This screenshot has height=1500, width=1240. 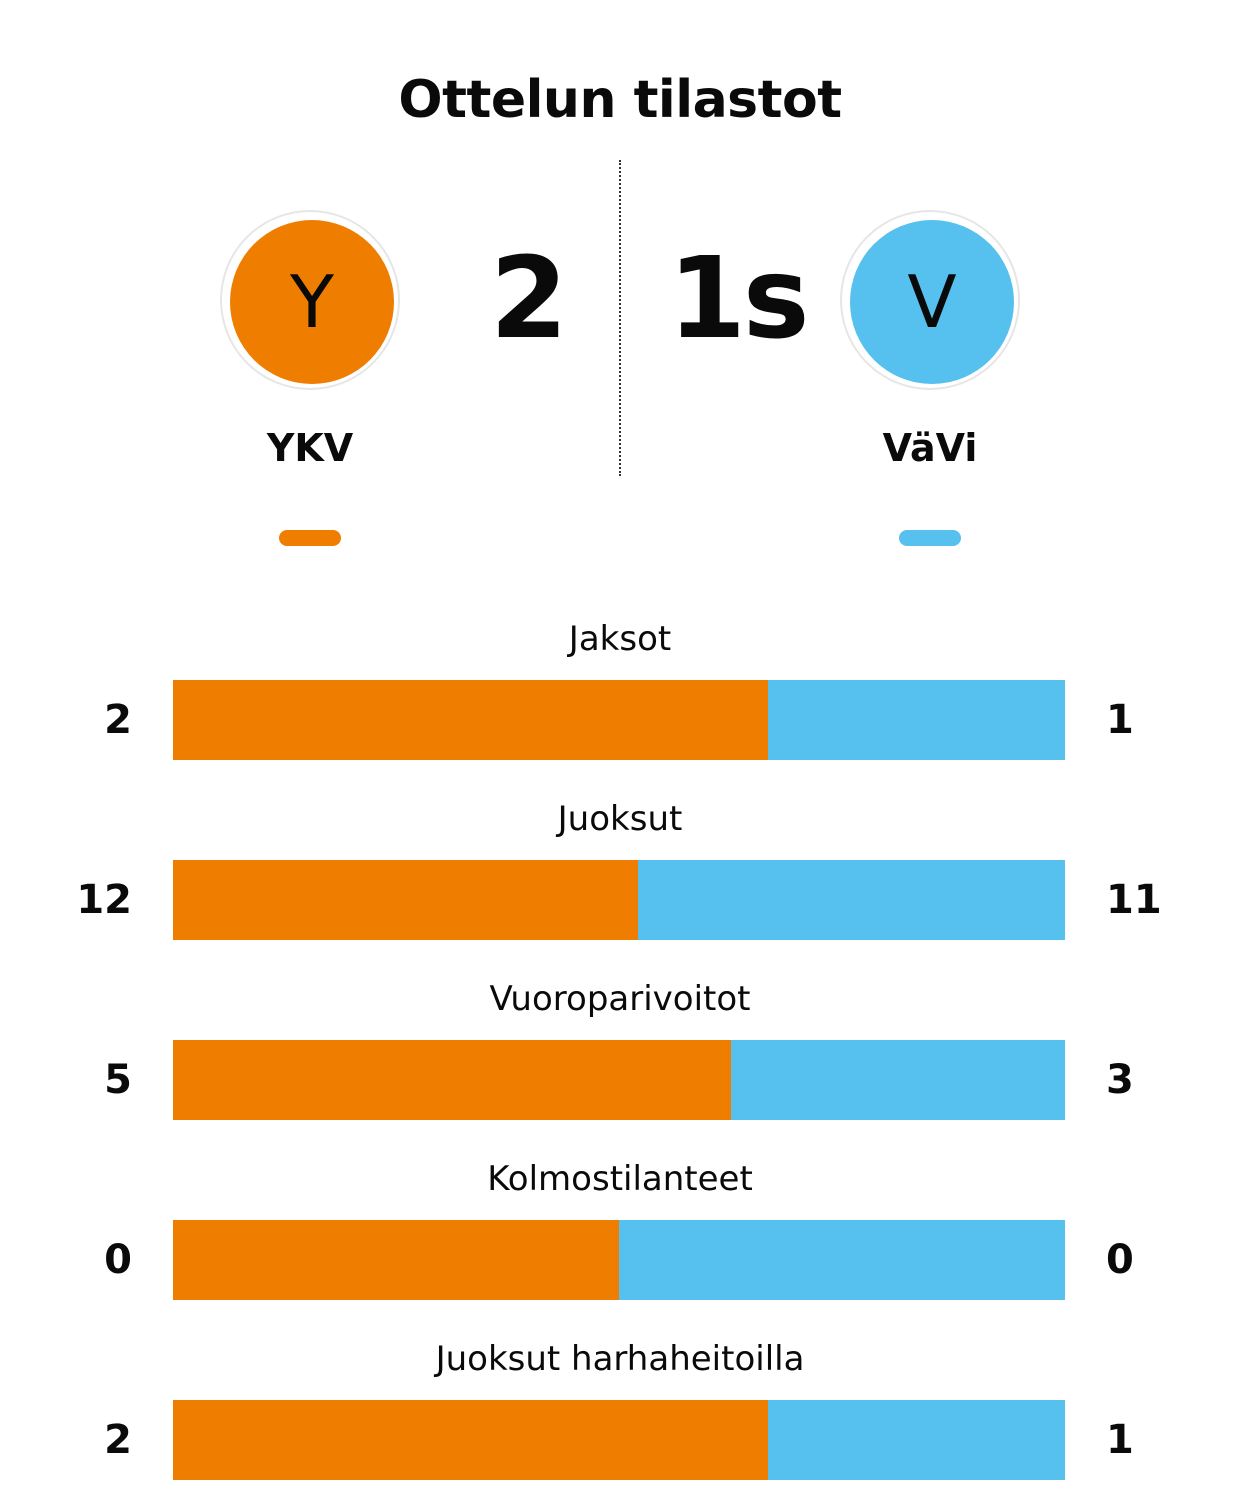 I want to click on away-score: 1s, so click(x=739, y=299).